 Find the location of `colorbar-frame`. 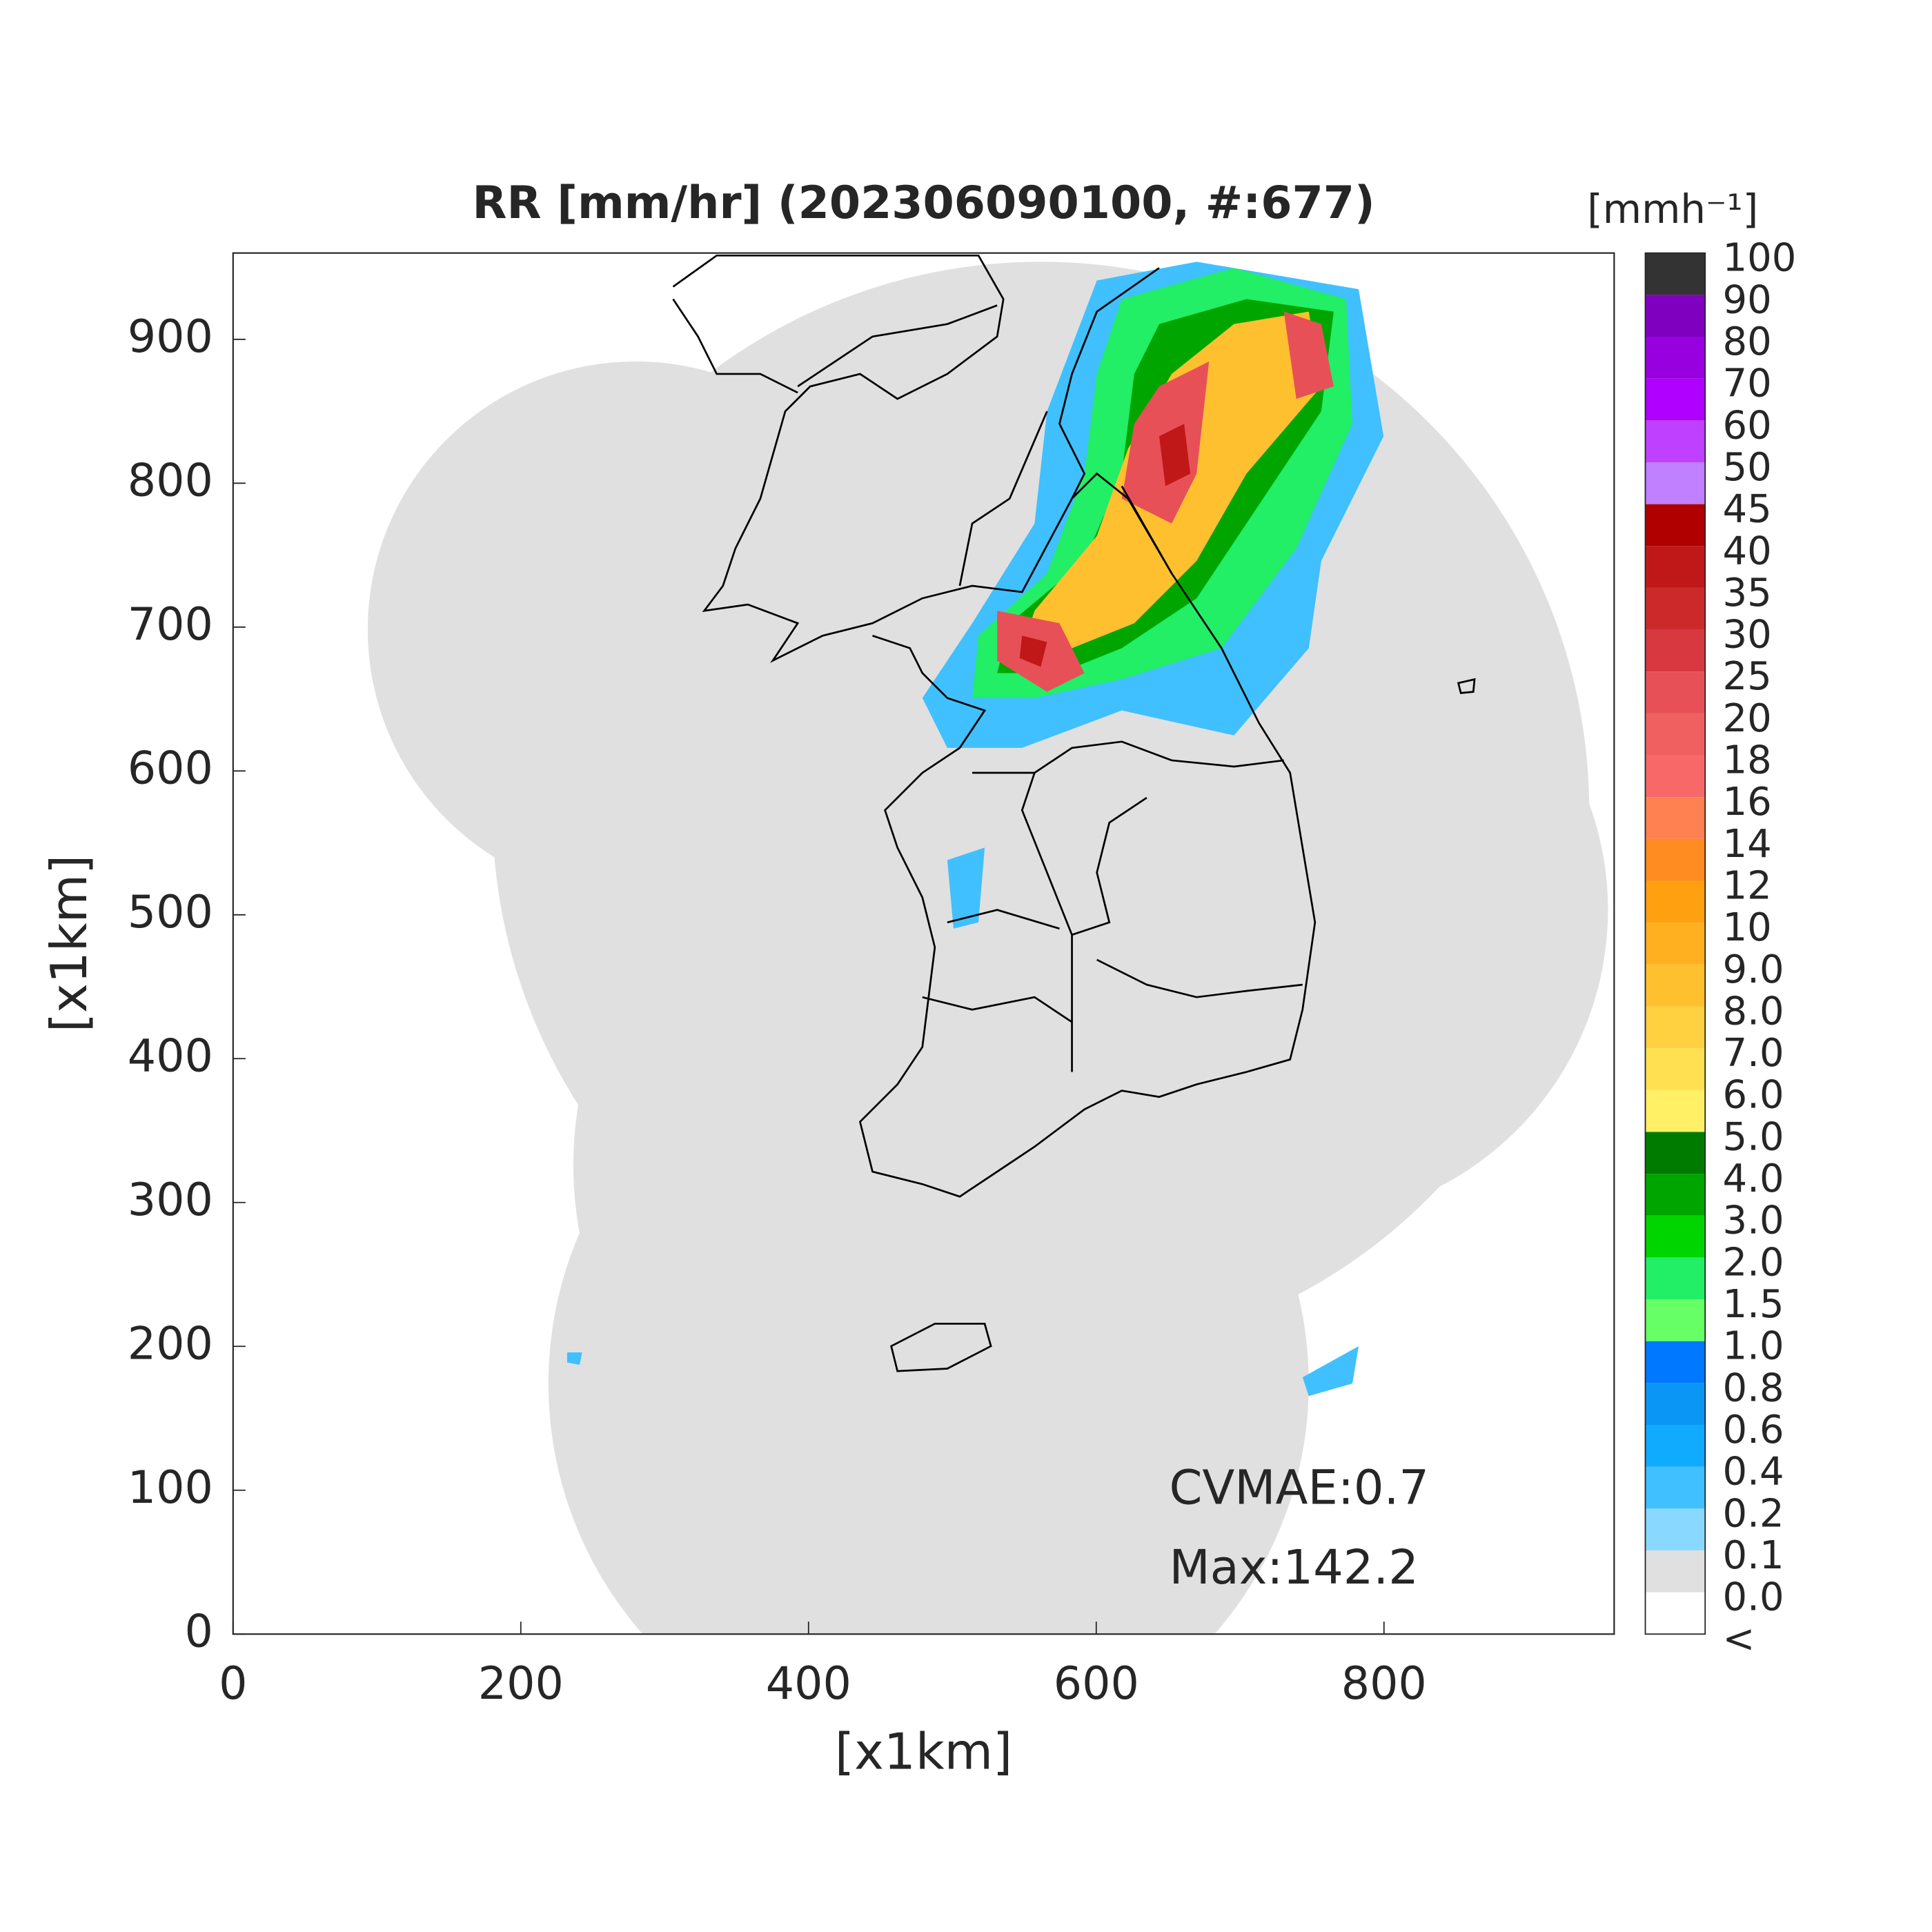

colorbar-frame is located at coordinates (1675, 943).